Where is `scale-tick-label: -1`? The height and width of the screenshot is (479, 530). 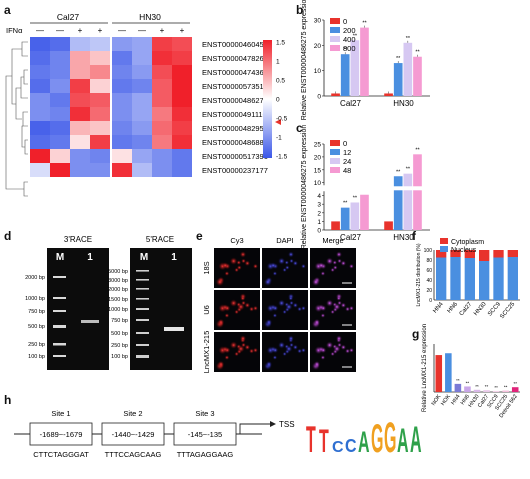 scale-tick-label: -1 is located at coordinates (279, 138).